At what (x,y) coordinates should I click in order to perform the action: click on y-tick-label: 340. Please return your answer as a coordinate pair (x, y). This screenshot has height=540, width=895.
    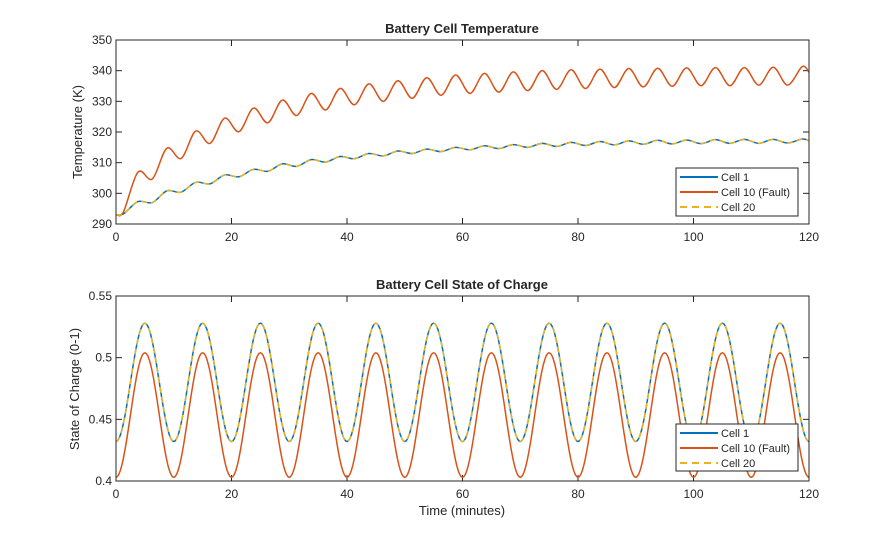
    Looking at the image, I should click on (102, 71).